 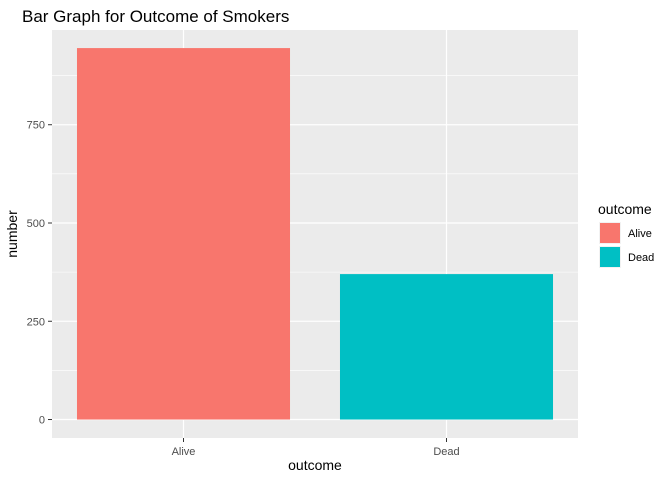 What do you see at coordinates (39, 273) in the screenshot?
I see `y-axis-ticks: 0 250 500 750` at bounding box center [39, 273].